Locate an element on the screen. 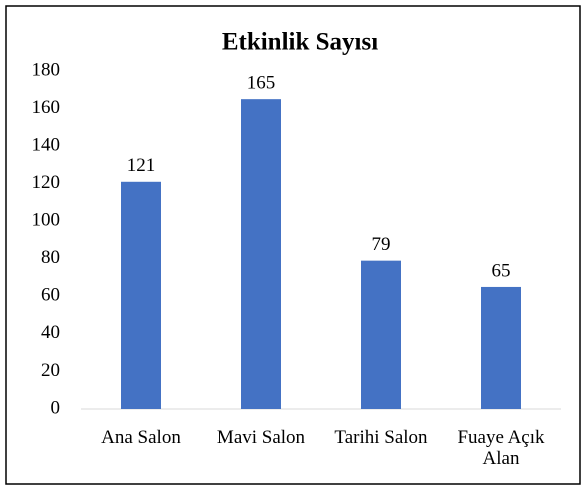  y-tick-label: 120 is located at coordinates (46, 182).